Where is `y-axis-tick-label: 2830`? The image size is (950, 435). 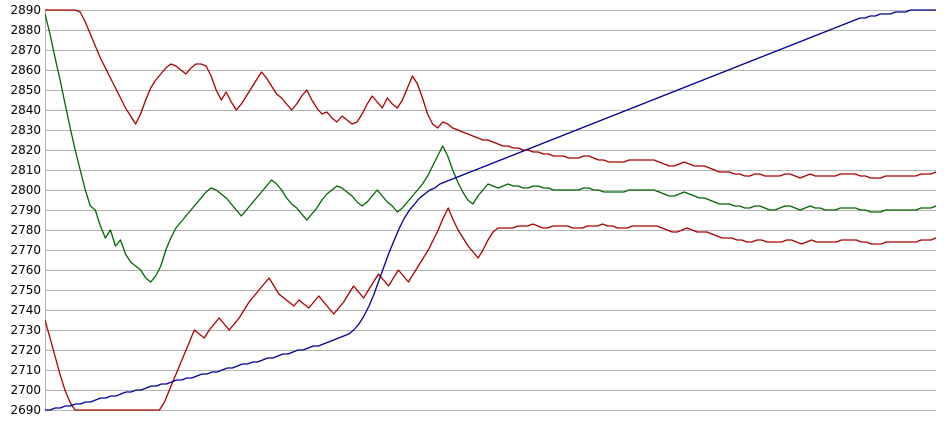 y-axis-tick-label: 2830 is located at coordinates (25, 130).